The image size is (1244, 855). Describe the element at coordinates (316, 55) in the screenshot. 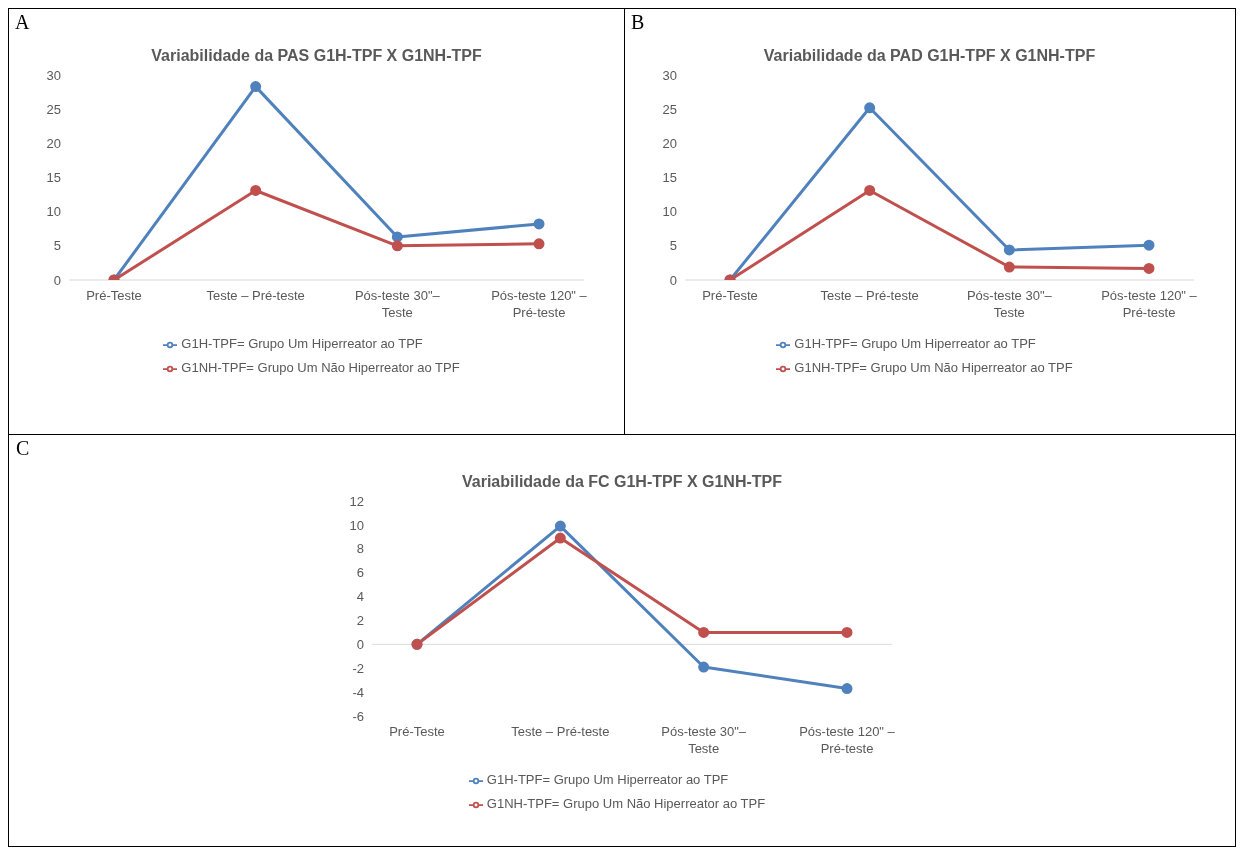

I see `chart-title: Variabilidade da PAS G1H-TPF X G1NH-TPF` at that location.